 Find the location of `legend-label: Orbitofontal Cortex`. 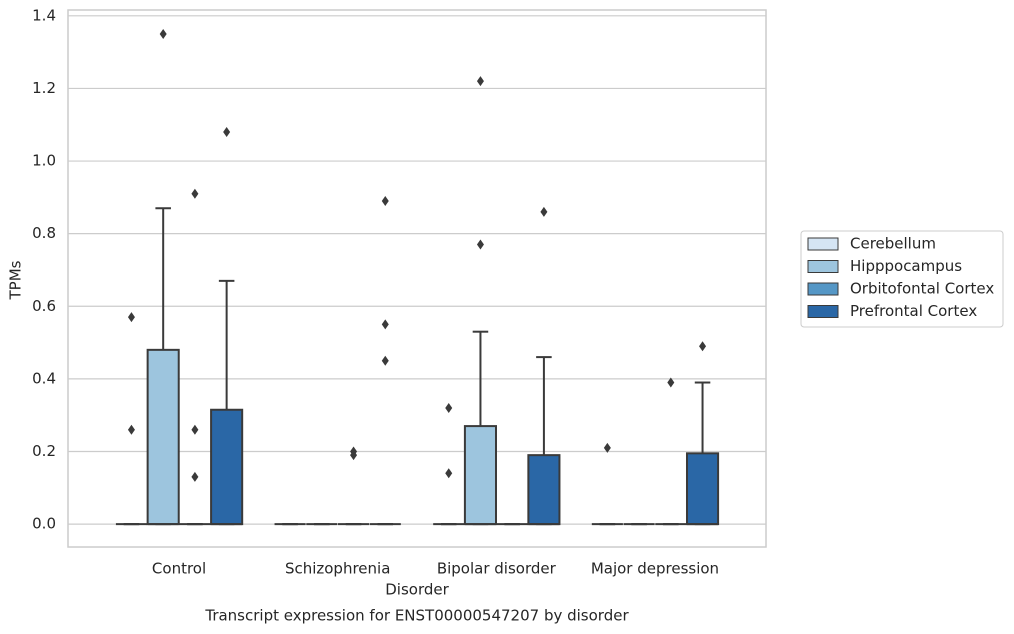

legend-label: Orbitofontal Cortex is located at coordinates (922, 289).